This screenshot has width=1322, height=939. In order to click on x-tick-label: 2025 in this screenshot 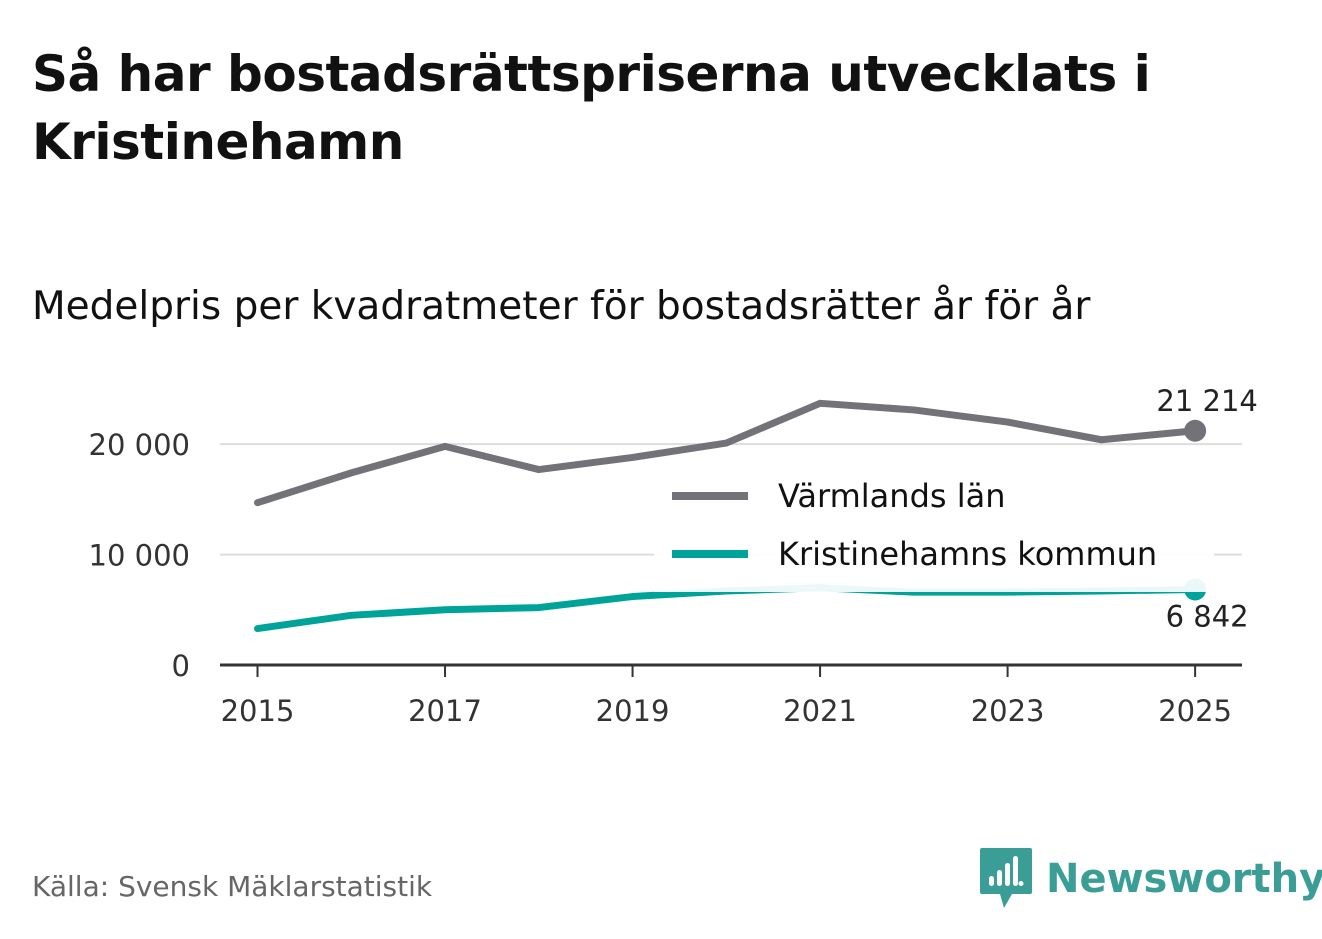, I will do `click(1195, 711)`.